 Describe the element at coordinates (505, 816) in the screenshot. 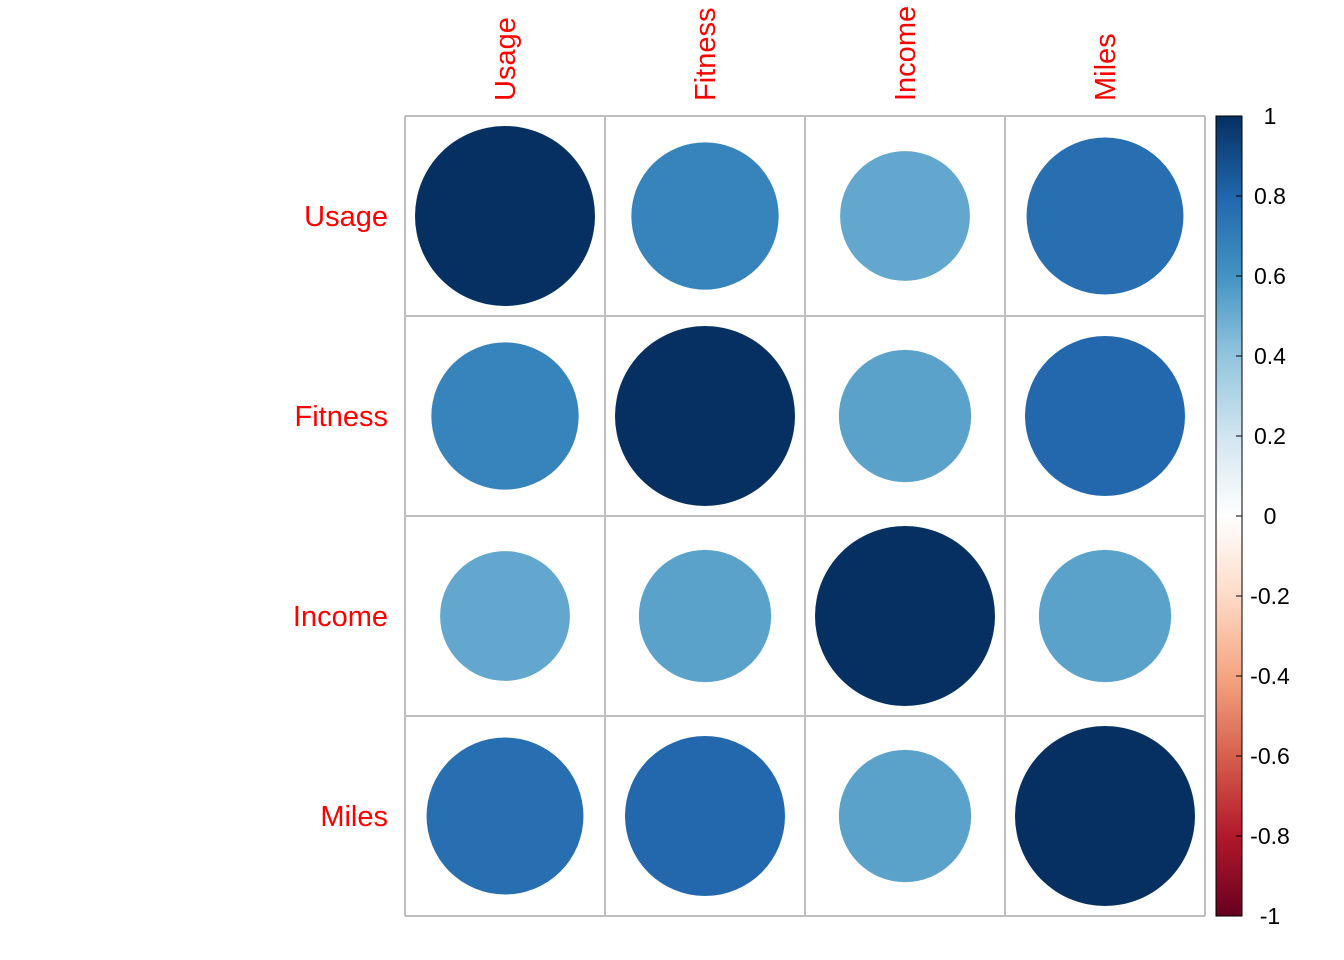

I see `corr-circle-miles-usage` at that location.